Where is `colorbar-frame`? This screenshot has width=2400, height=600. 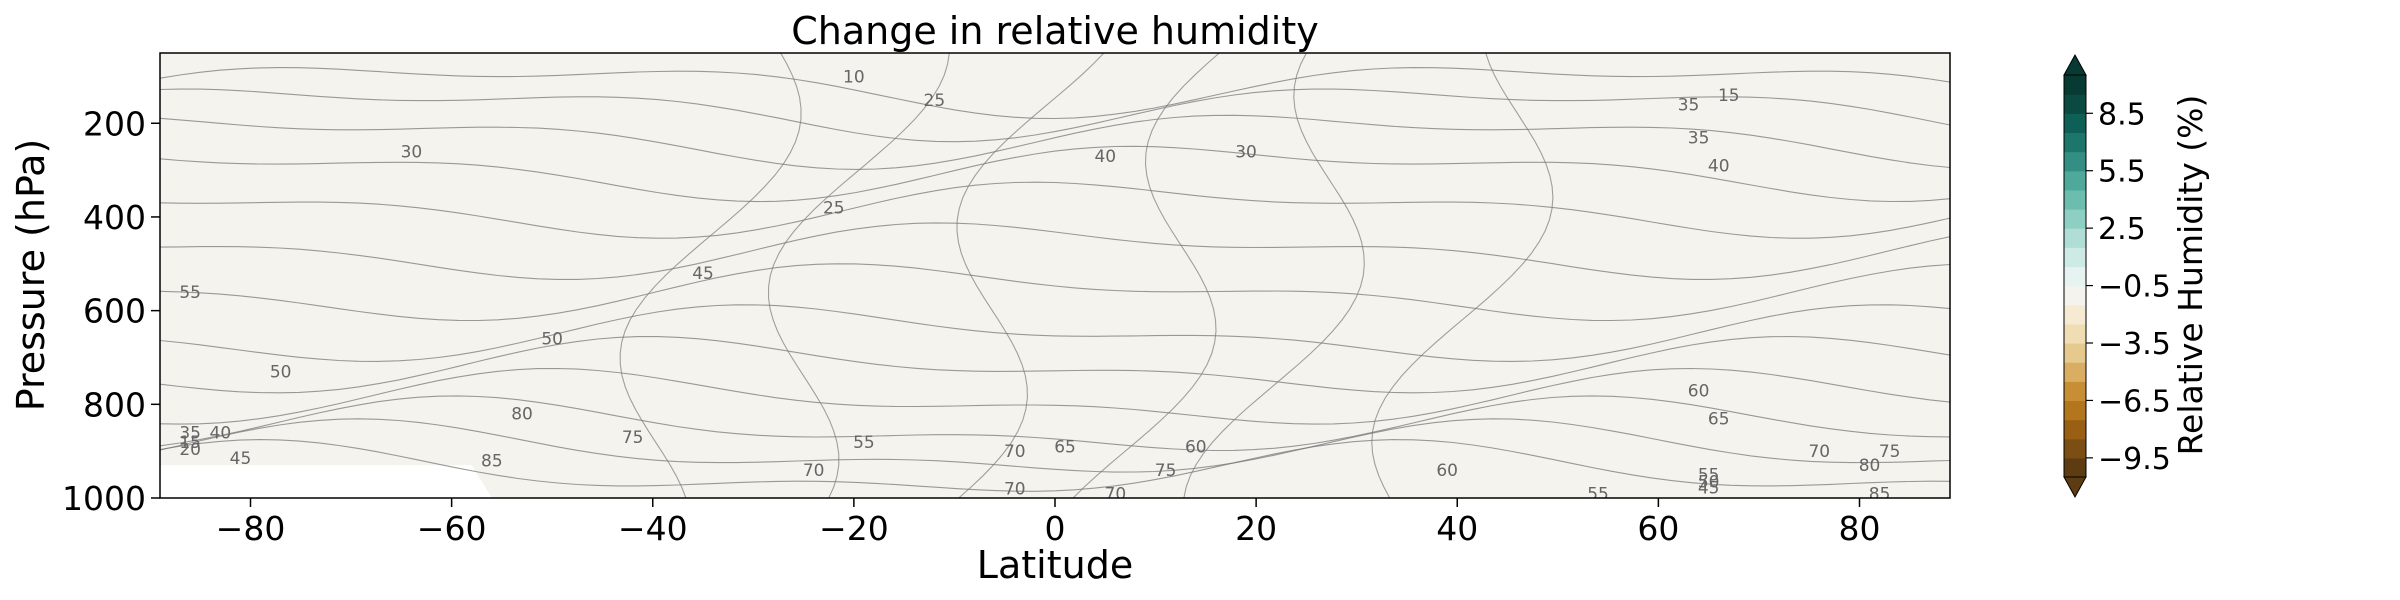 colorbar-frame is located at coordinates (2075, 276).